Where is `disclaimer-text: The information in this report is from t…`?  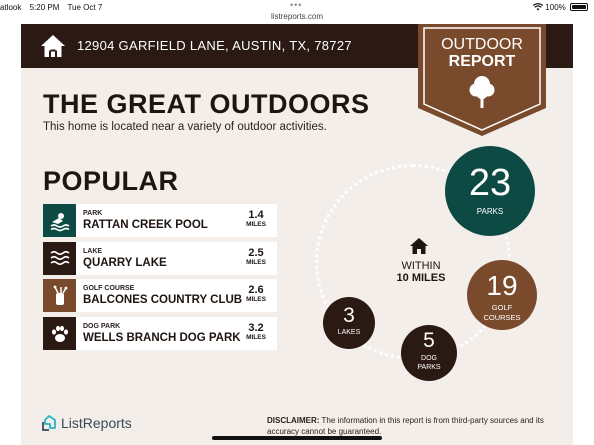
disclaimer-text: The information in this report is from t… is located at coordinates (405, 426).